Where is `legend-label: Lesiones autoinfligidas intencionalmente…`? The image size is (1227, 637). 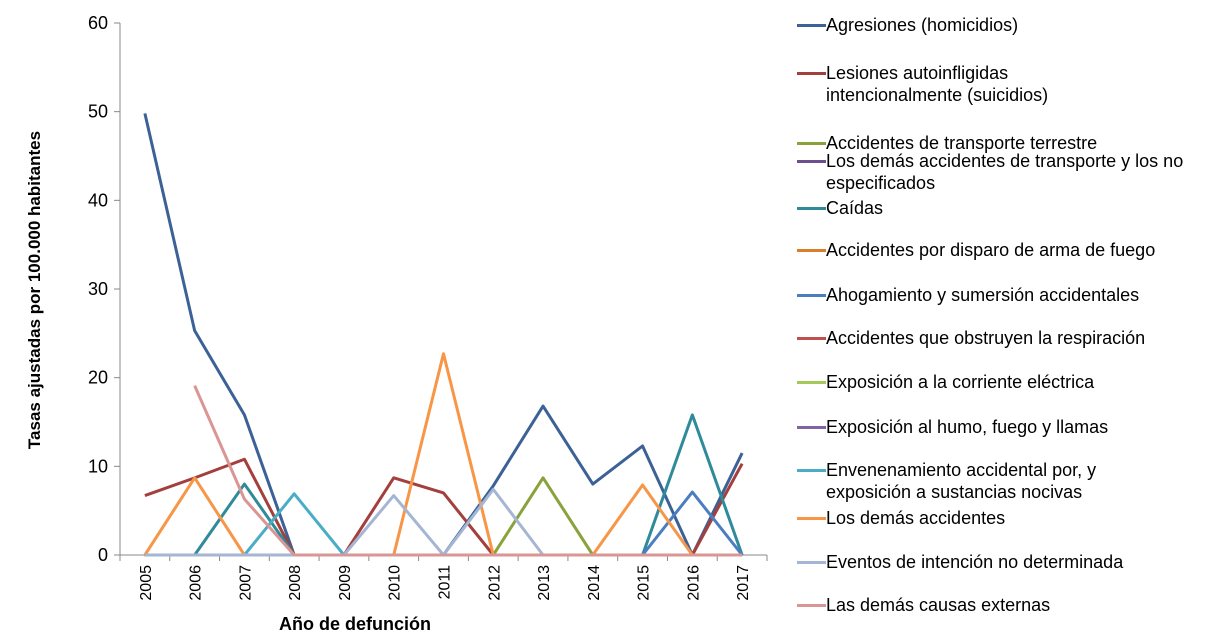 legend-label: Lesiones autoinfligidas intencionalmente… is located at coordinates (937, 84).